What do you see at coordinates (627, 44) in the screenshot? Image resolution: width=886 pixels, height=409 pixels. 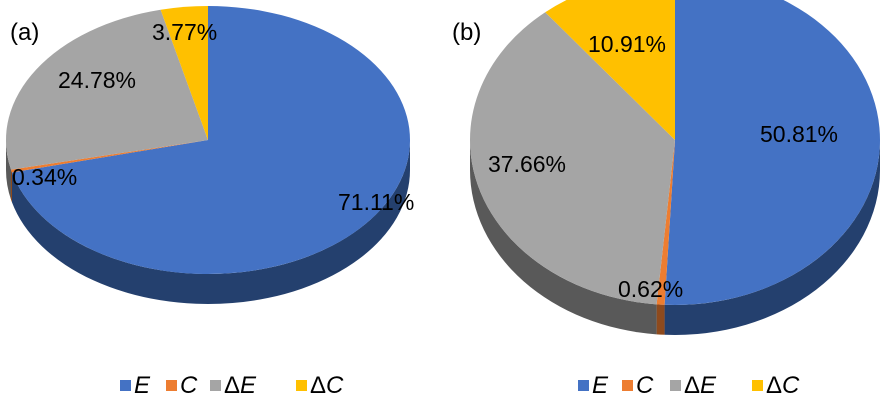 I see `slice-label-dC: 10.91%` at bounding box center [627, 44].